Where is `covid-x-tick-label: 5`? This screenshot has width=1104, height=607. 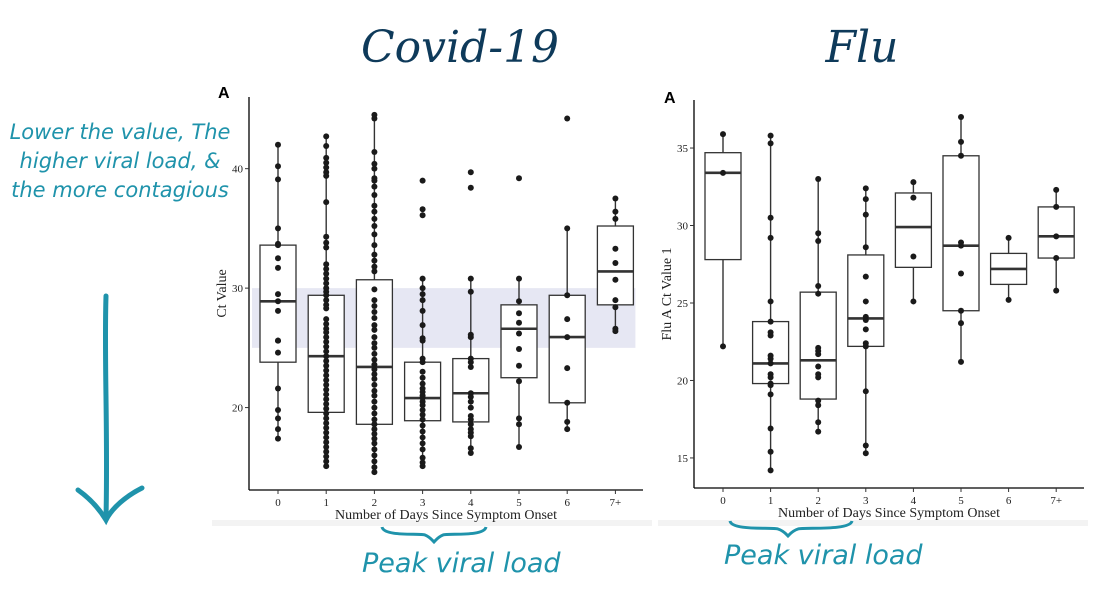 covid-x-tick-label: 5 is located at coordinates (519, 503).